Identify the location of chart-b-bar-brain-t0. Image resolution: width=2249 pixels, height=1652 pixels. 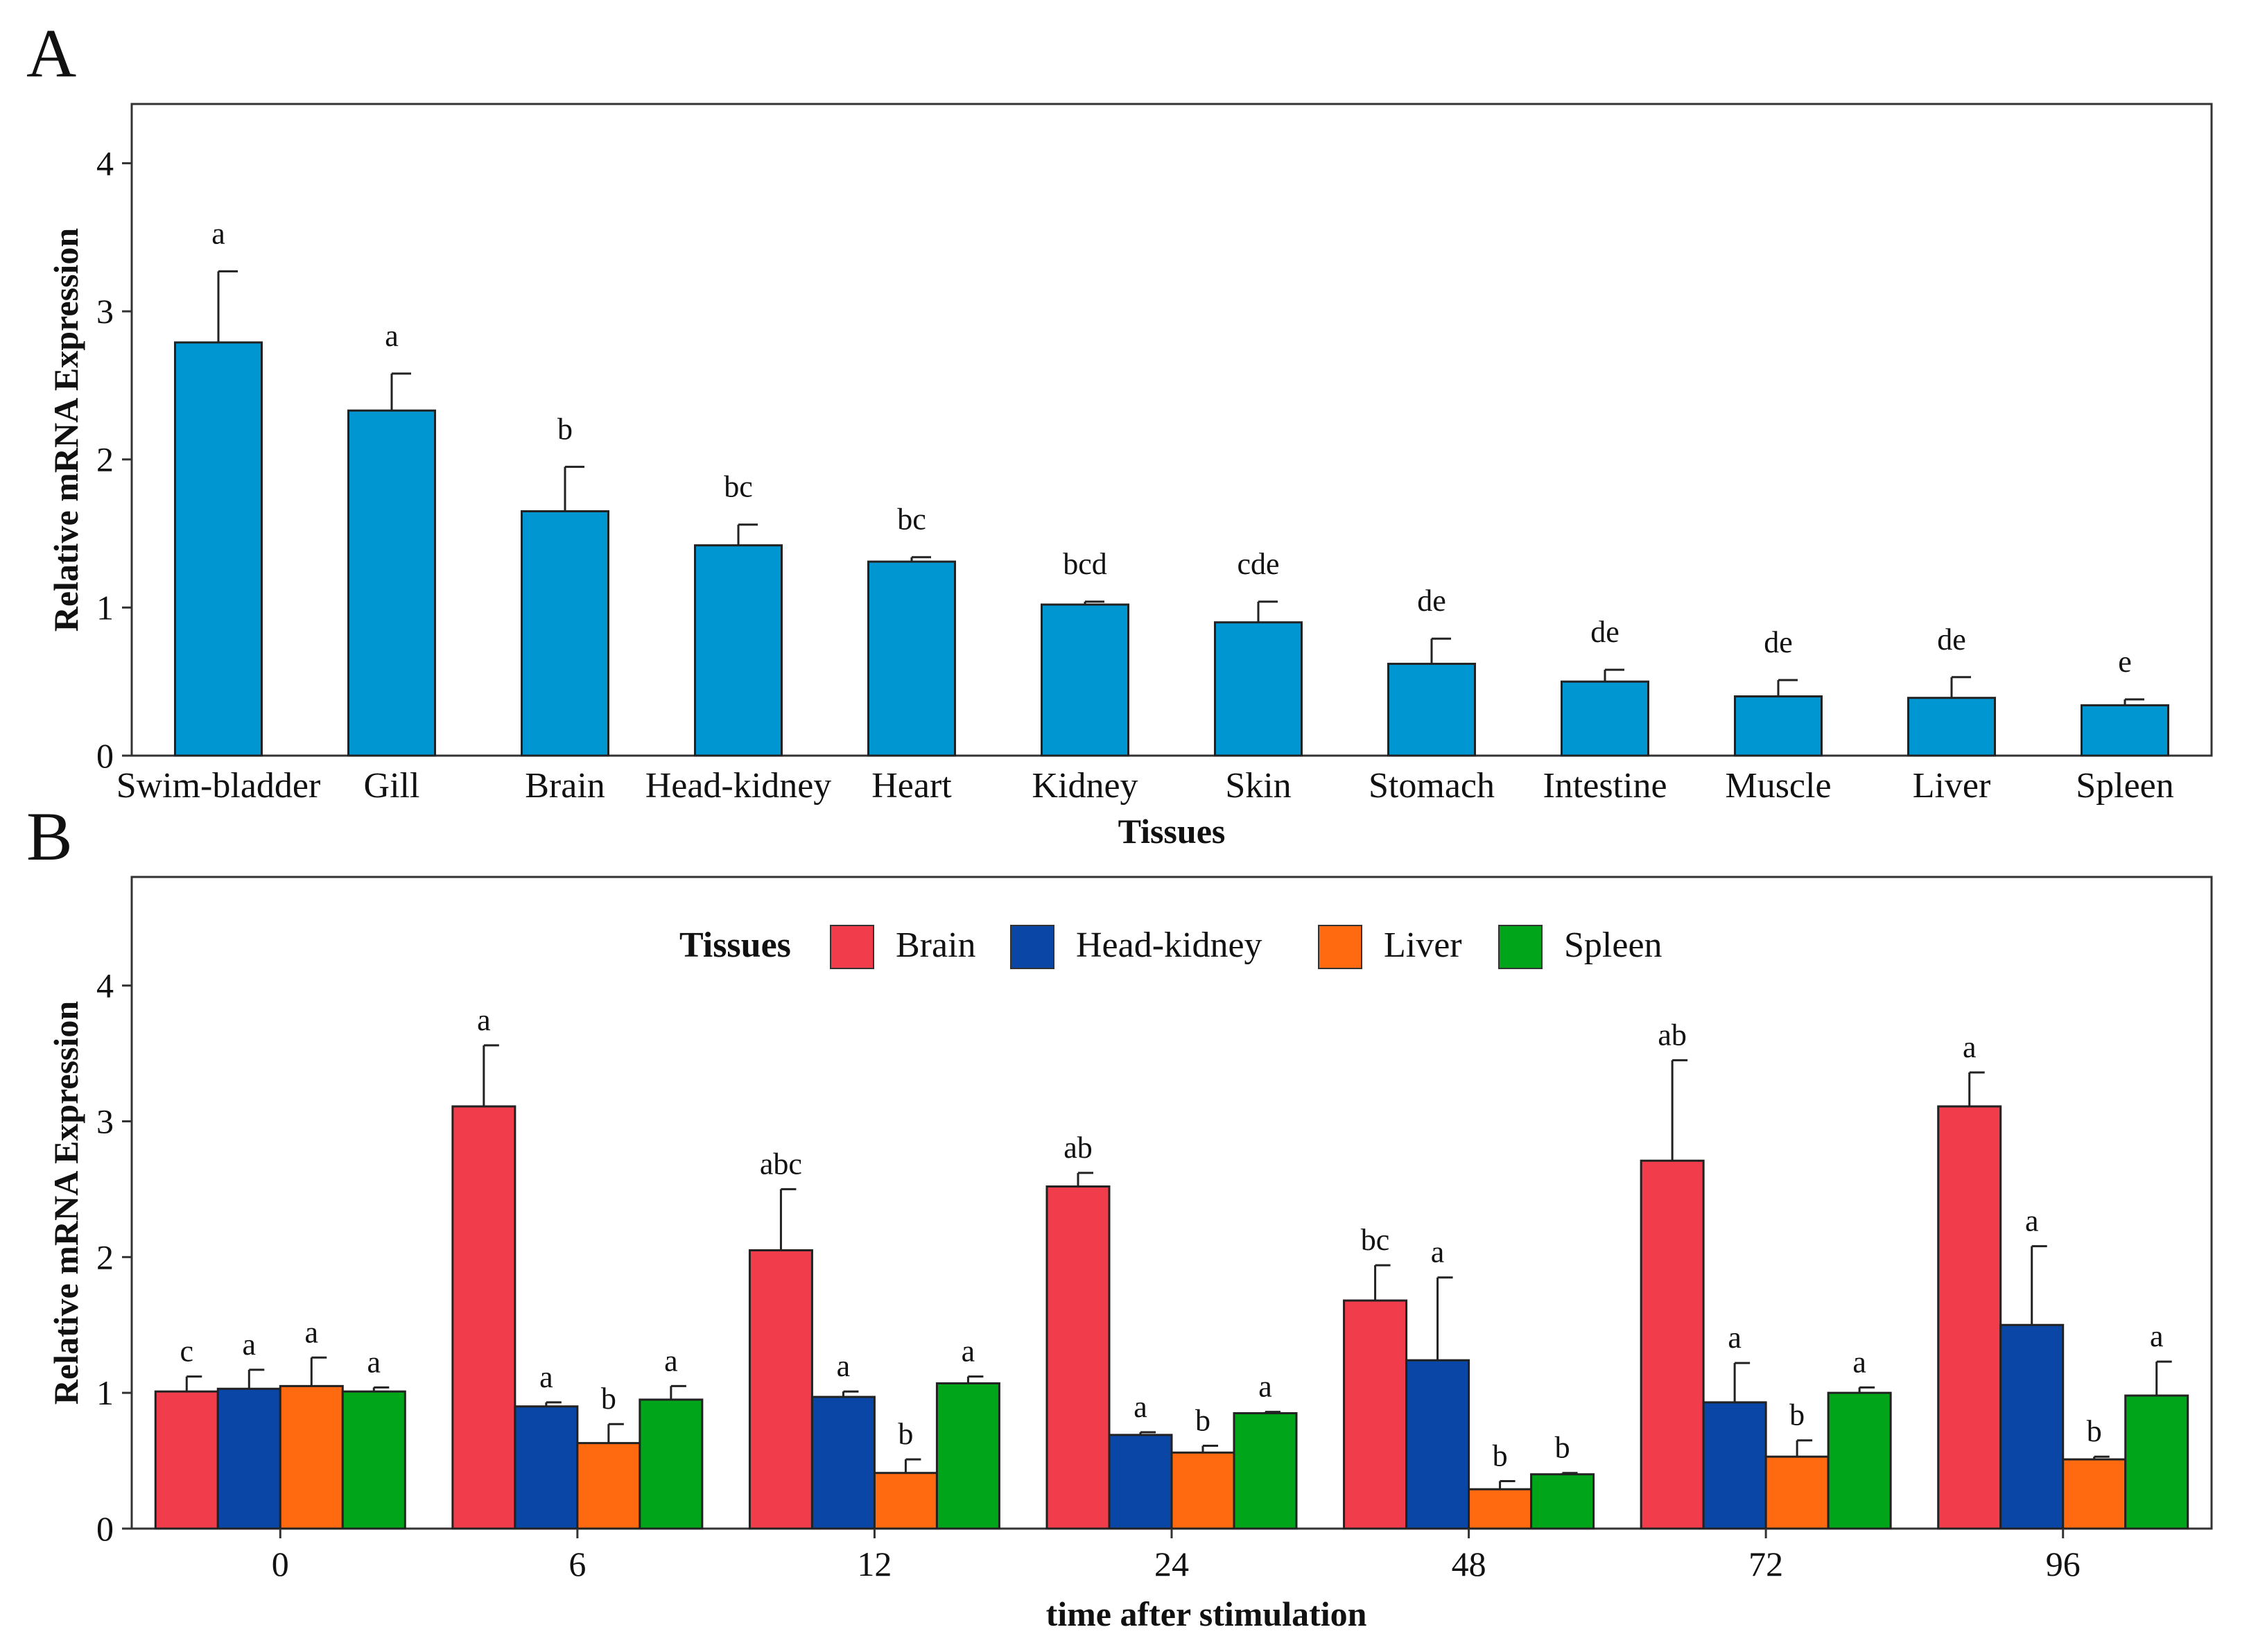
(186, 1460).